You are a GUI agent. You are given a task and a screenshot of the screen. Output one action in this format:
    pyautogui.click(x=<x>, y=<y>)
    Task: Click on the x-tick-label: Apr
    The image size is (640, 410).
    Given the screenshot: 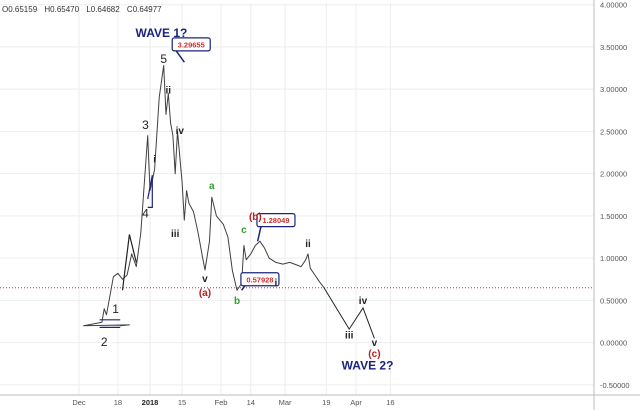 What is the action you would take?
    pyautogui.click(x=356, y=402)
    